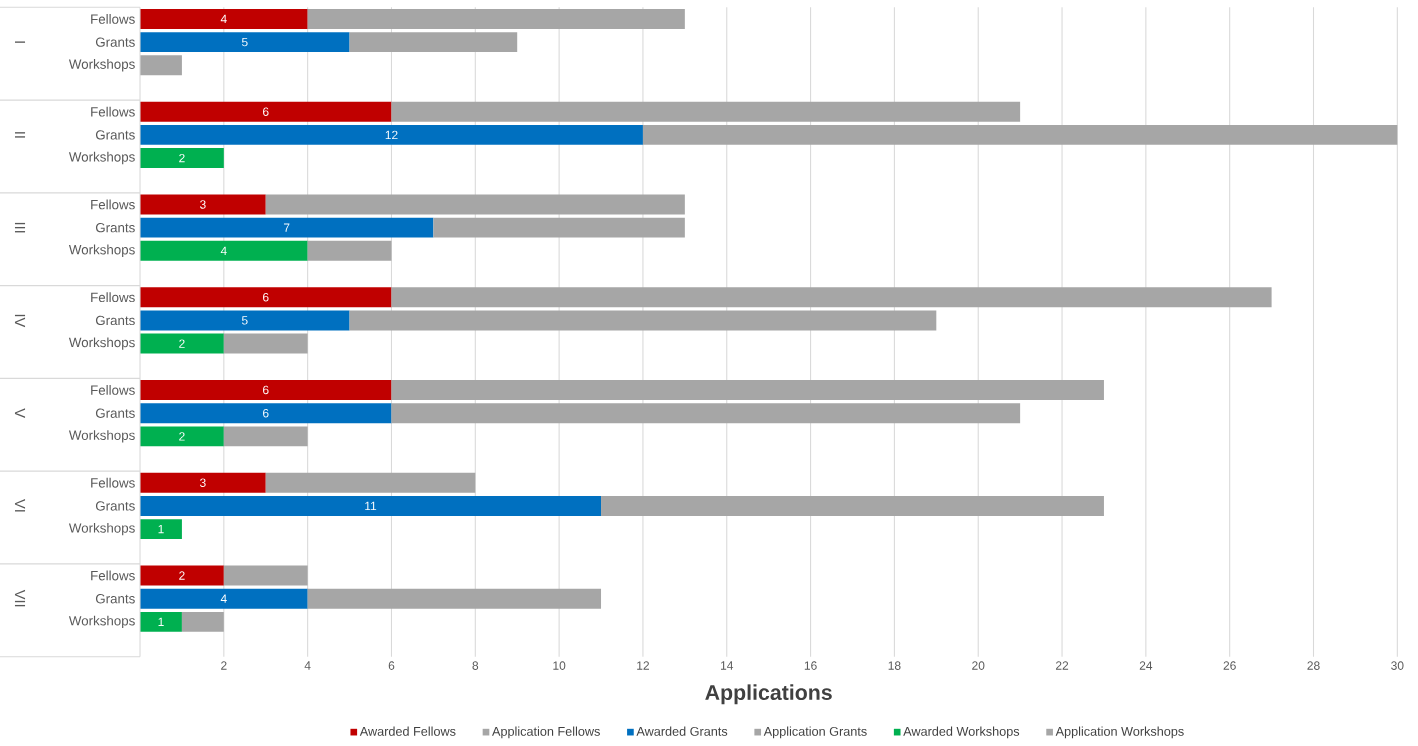 The width and height of the screenshot is (1418, 746). What do you see at coordinates (224, 665) in the screenshot?
I see `x-tick-label: 2` at bounding box center [224, 665].